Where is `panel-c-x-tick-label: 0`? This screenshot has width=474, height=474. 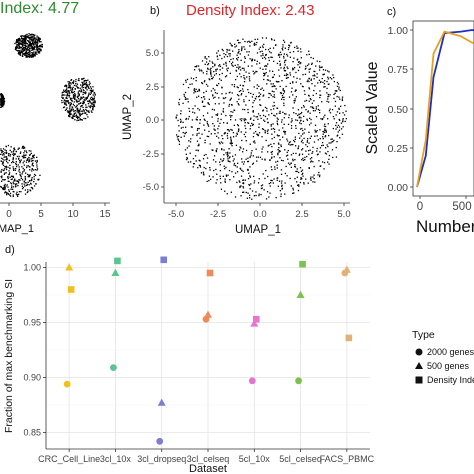
panel-c-x-tick-label: 0 is located at coordinates (420, 207).